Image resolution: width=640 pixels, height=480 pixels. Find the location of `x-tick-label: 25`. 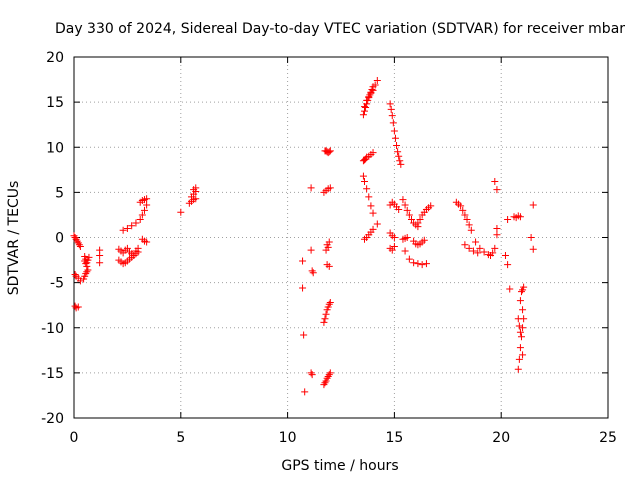

x-tick-label: 25 is located at coordinates (608, 438).